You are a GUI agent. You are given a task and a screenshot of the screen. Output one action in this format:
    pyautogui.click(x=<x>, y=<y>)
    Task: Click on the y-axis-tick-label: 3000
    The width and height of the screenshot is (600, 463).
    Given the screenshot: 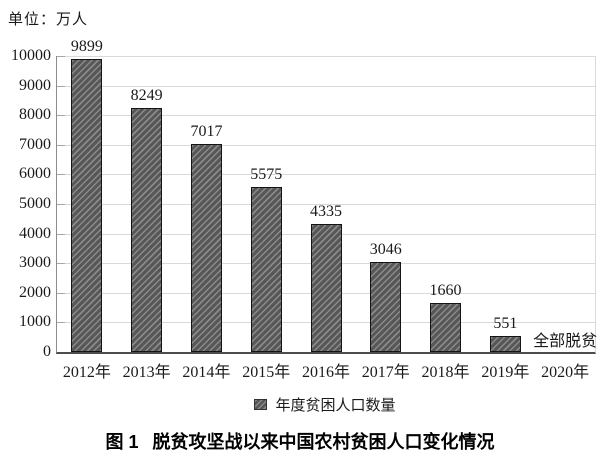 What is the action you would take?
    pyautogui.click(x=35, y=263)
    